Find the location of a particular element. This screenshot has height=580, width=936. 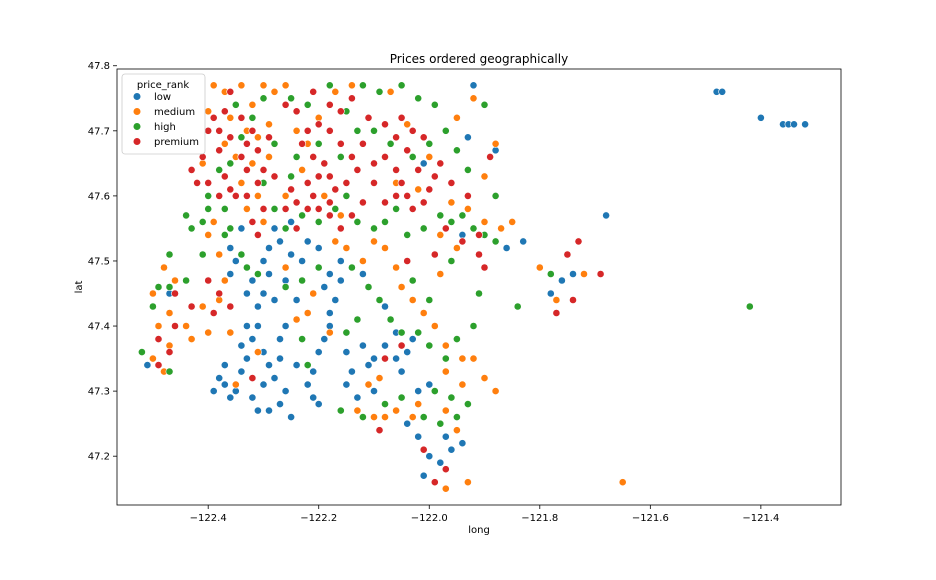

x-tick-label: −121.4 is located at coordinates (760, 518).